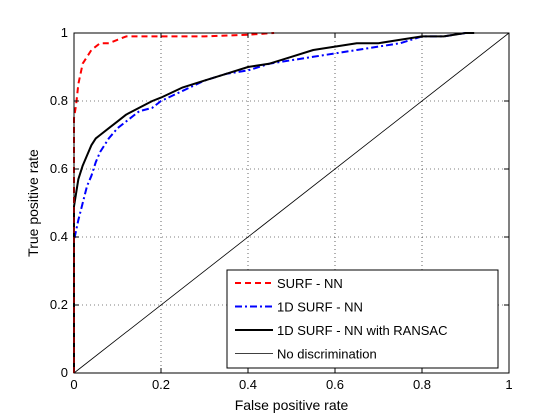  What do you see at coordinates (508, 384) in the screenshot?
I see `x-tick-label: 1` at bounding box center [508, 384].